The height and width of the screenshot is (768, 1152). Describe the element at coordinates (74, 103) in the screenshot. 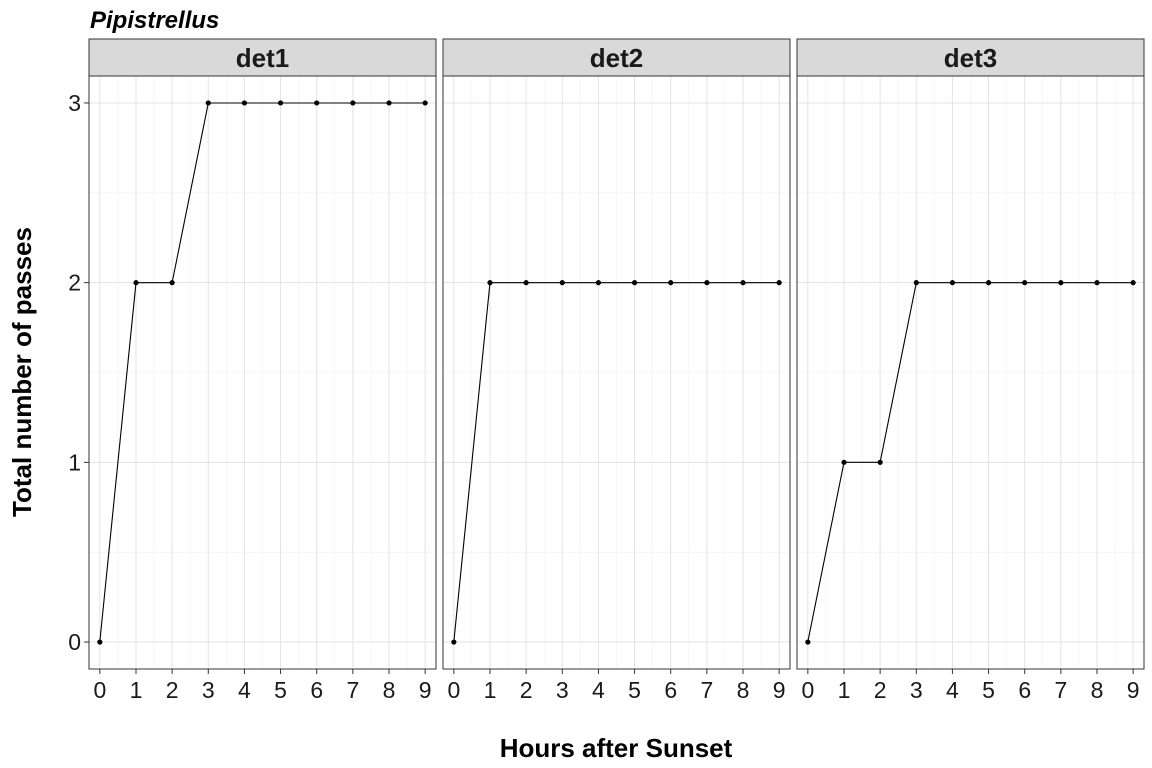

I see `y-tick-label: 3` at that location.